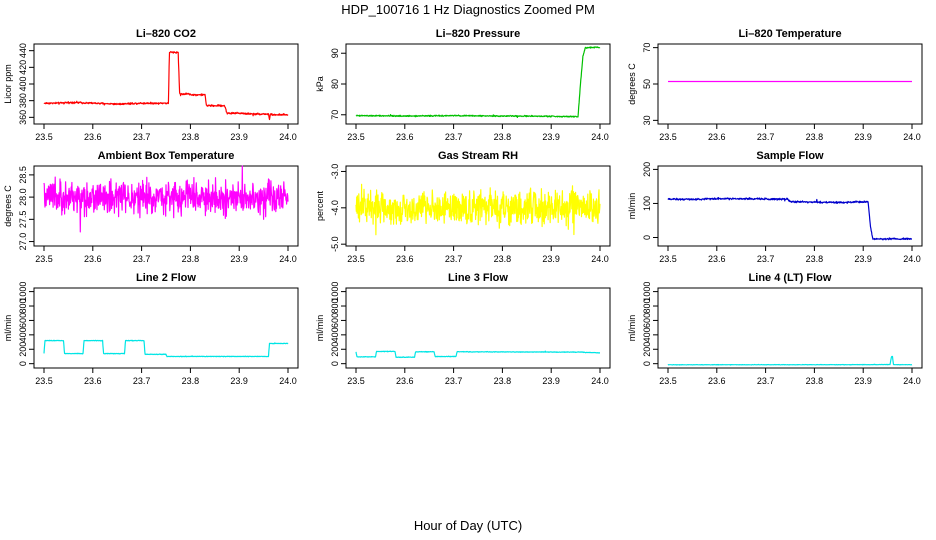 The width and height of the screenshot is (936, 540). Describe the element at coordinates (647, 84) in the screenshot. I see `y-tick-label: 50` at that location.